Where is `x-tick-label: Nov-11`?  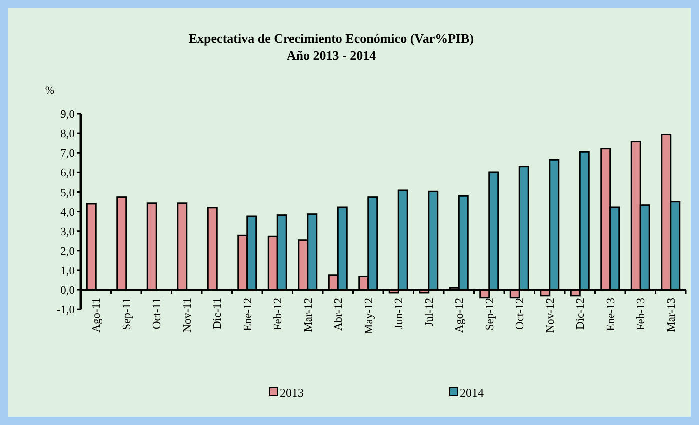 x-tick-label: Nov-11 is located at coordinates (188, 315).